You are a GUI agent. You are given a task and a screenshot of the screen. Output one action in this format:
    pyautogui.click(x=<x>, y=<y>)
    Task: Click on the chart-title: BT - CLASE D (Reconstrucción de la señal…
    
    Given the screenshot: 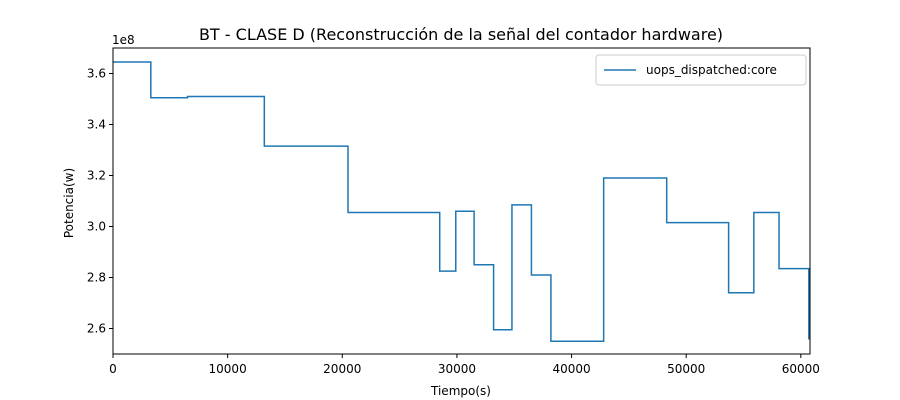 What is the action you would take?
    pyautogui.click(x=461, y=34)
    